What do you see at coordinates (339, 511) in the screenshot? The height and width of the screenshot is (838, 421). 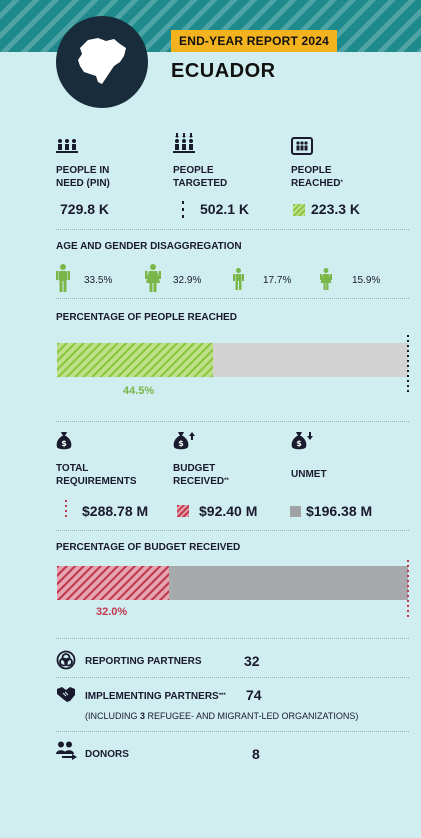 I see `unmet-value: $196.38 M` at bounding box center [339, 511].